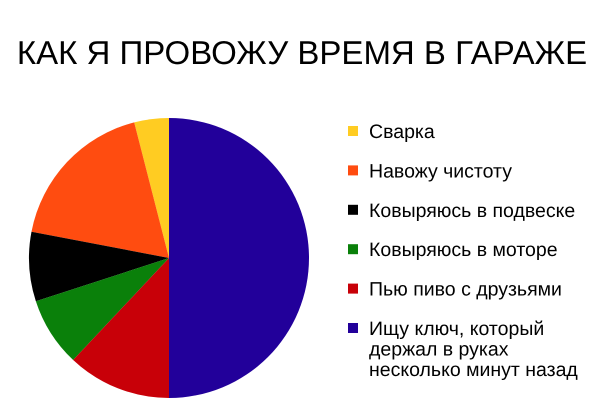 The image size is (604, 402). I want to click on legend-label: Ищу ключ, который держал в руках несколько минут назад, so click(473, 349).